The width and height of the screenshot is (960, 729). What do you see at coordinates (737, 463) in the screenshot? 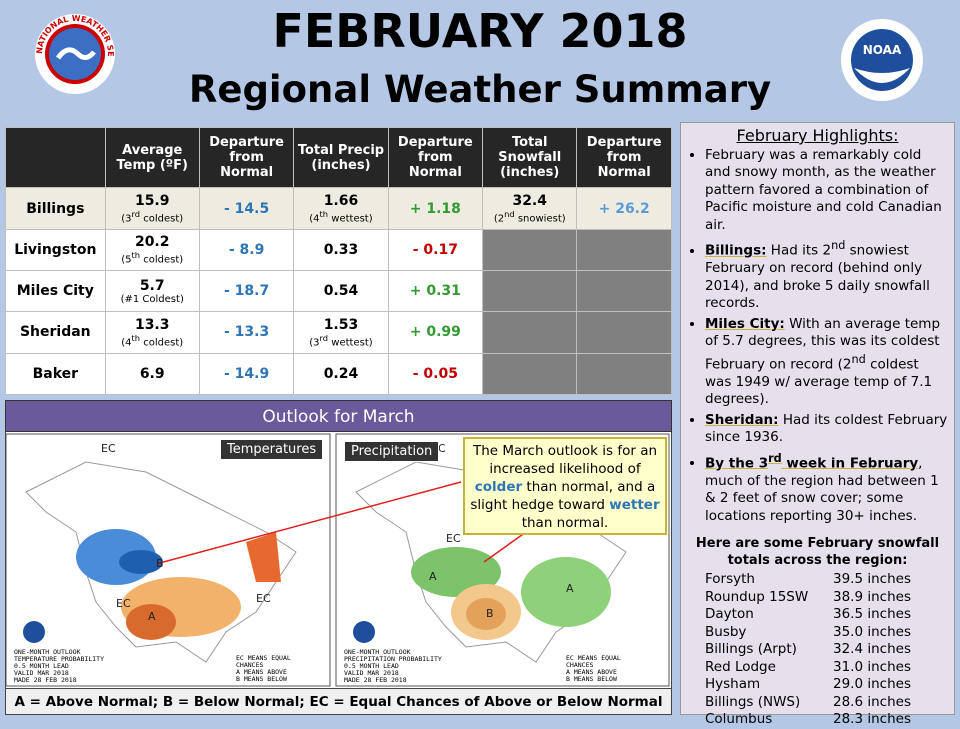
I see `bold-text: By the 3` at bounding box center [737, 463].